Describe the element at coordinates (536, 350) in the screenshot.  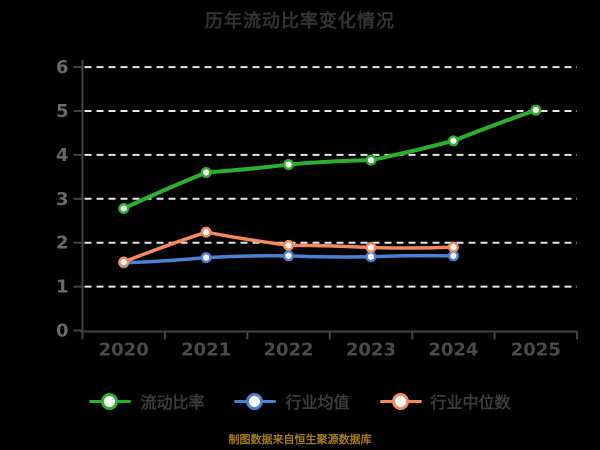
I see `x-tick-label: 2025` at that location.